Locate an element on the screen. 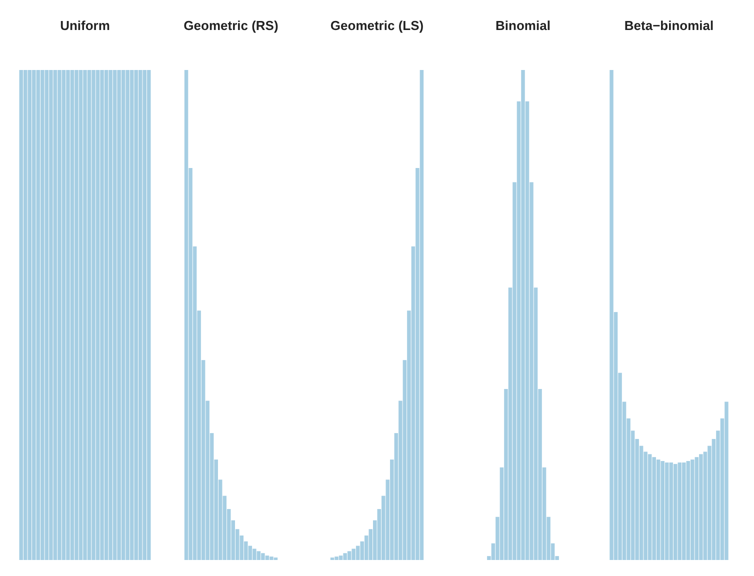 This screenshot has width=754, height=576. chart-title: Beta−binomial is located at coordinates (669, 25).